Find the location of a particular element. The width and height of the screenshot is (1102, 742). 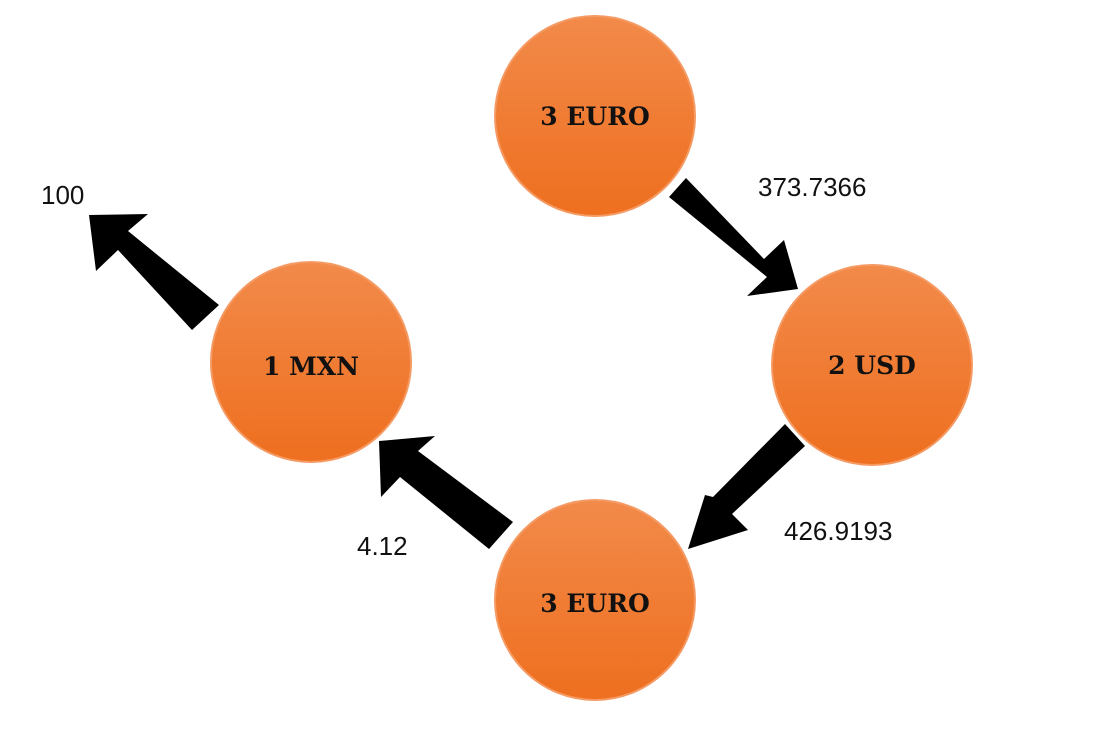

node-left-label: 1 MXN is located at coordinates (311, 366).